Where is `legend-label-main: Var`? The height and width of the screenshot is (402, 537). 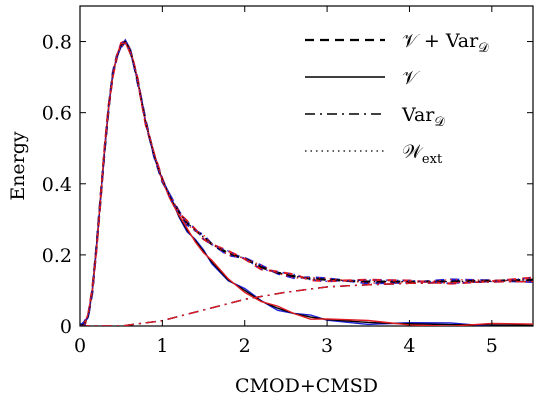 legend-label-main: Var is located at coordinates (418, 115).